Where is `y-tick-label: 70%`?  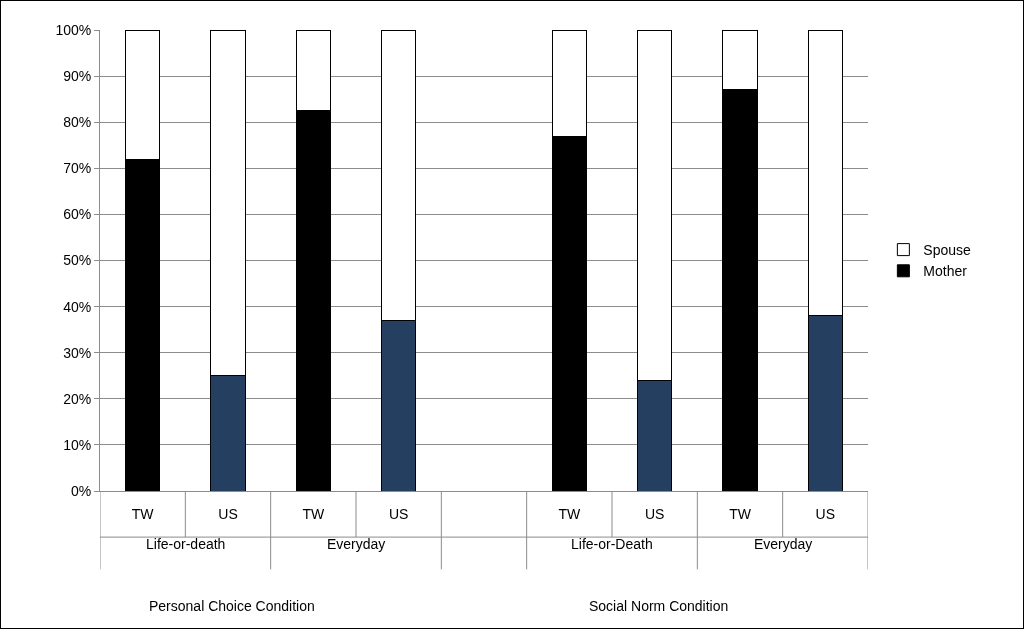
y-tick-label: 70% is located at coordinates (77, 168).